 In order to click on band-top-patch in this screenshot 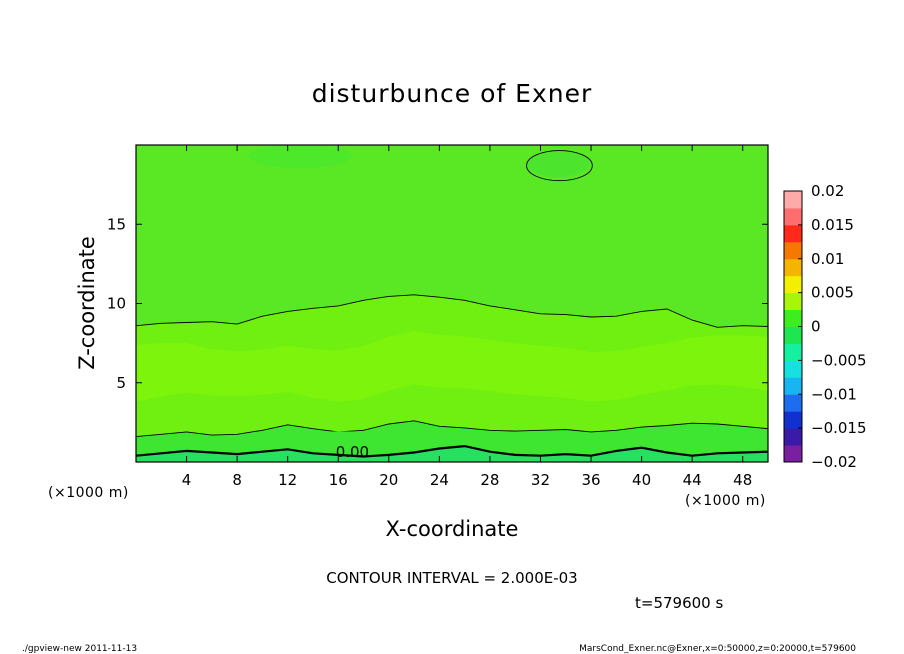, I will do `click(300, 157)`.